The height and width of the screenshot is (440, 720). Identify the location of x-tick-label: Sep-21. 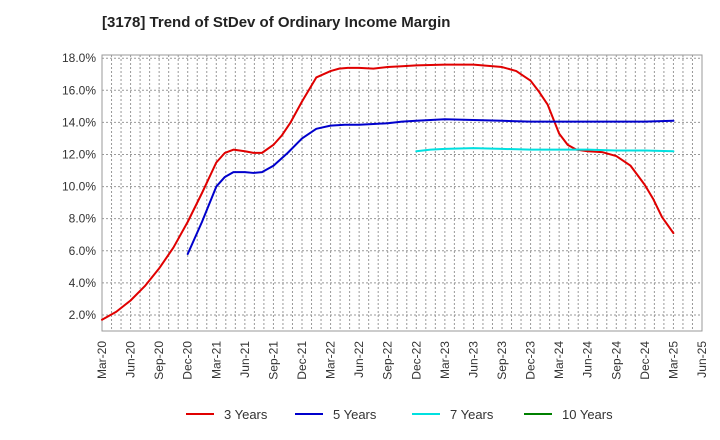
(273, 360).